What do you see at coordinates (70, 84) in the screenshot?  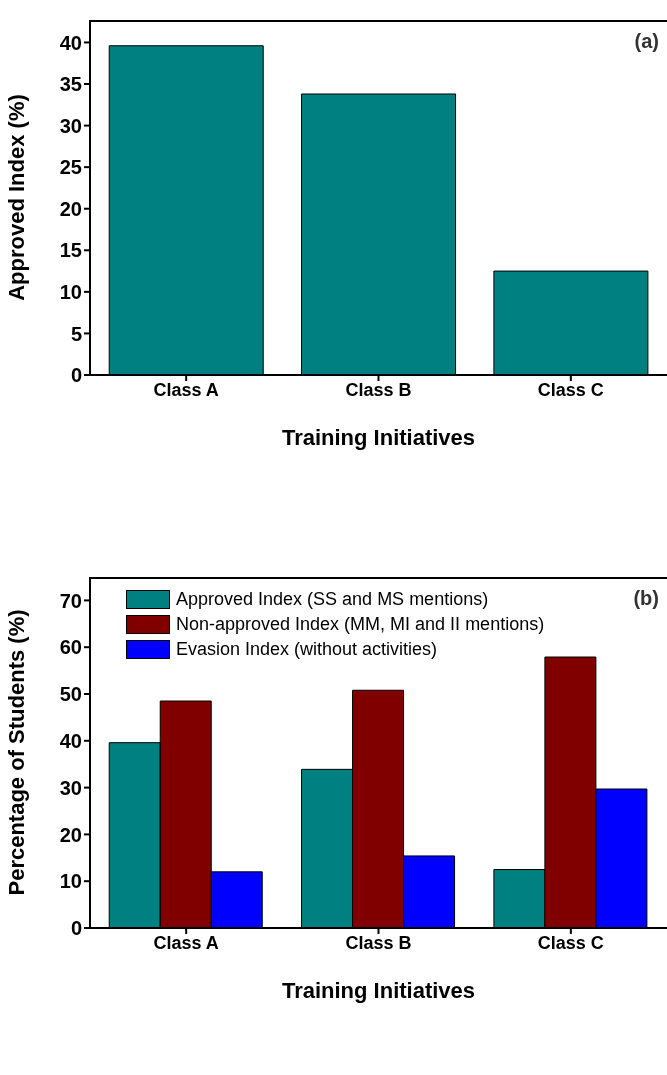 I see `y-tick-label: 35` at bounding box center [70, 84].